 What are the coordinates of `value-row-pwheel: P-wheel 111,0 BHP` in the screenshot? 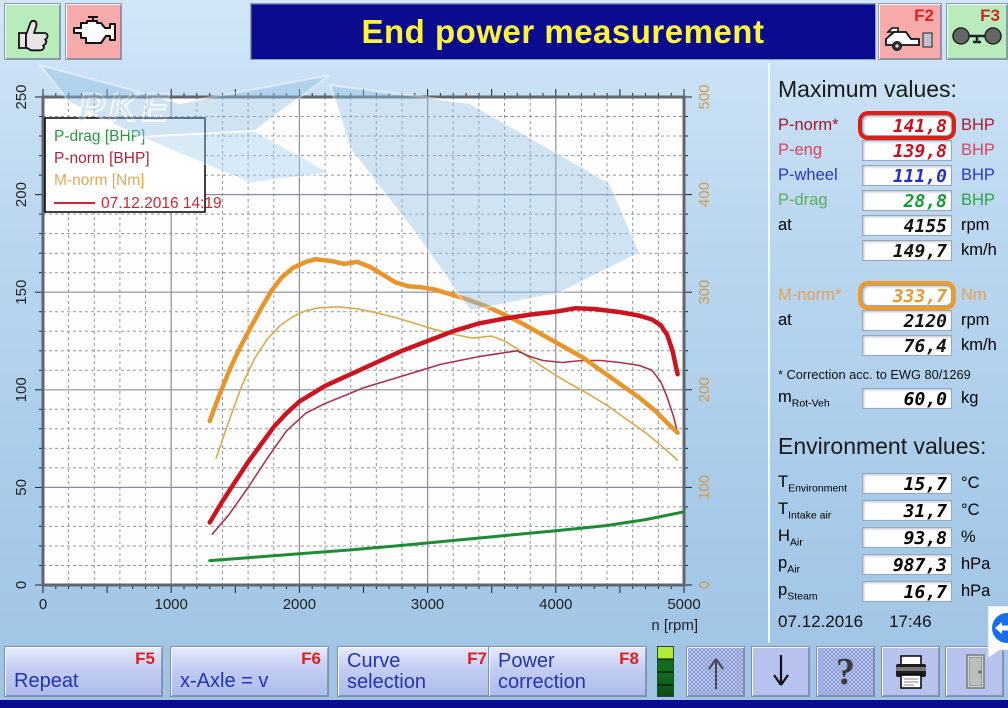 It's located at (893, 175).